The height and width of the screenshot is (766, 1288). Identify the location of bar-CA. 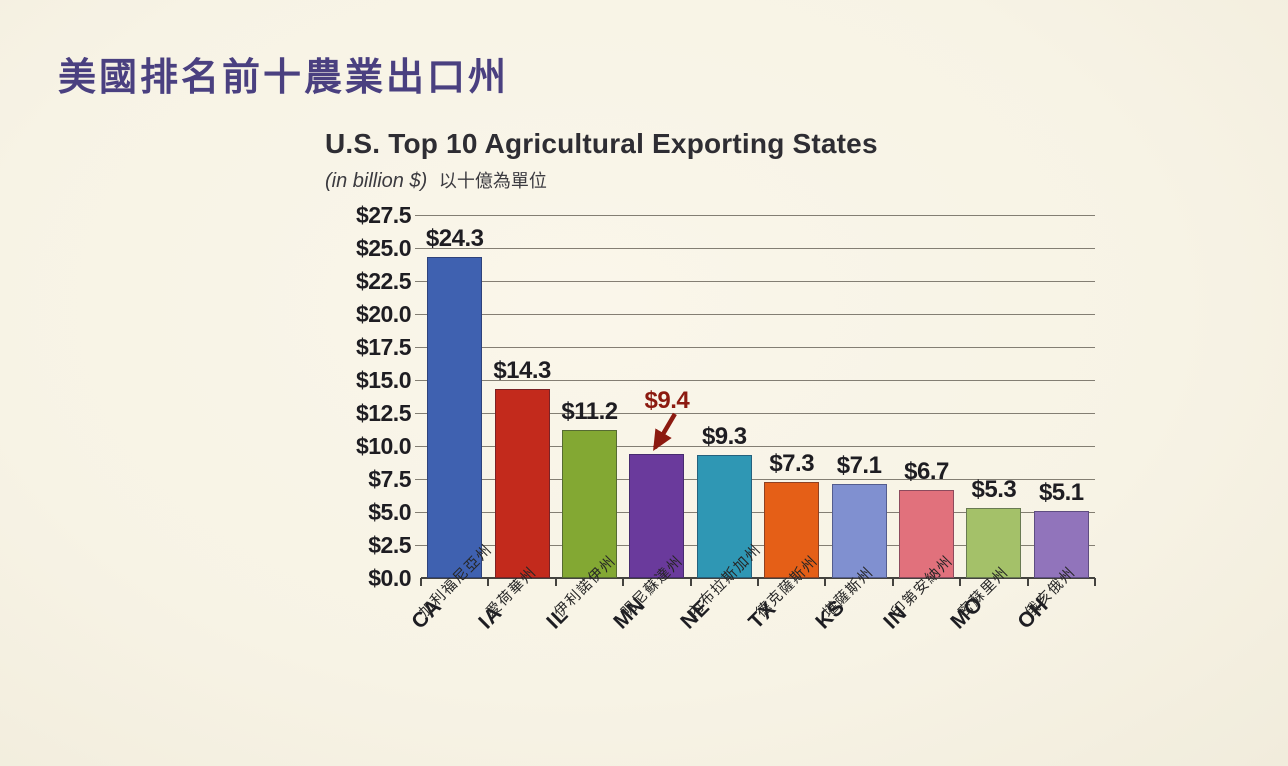
(455, 417).